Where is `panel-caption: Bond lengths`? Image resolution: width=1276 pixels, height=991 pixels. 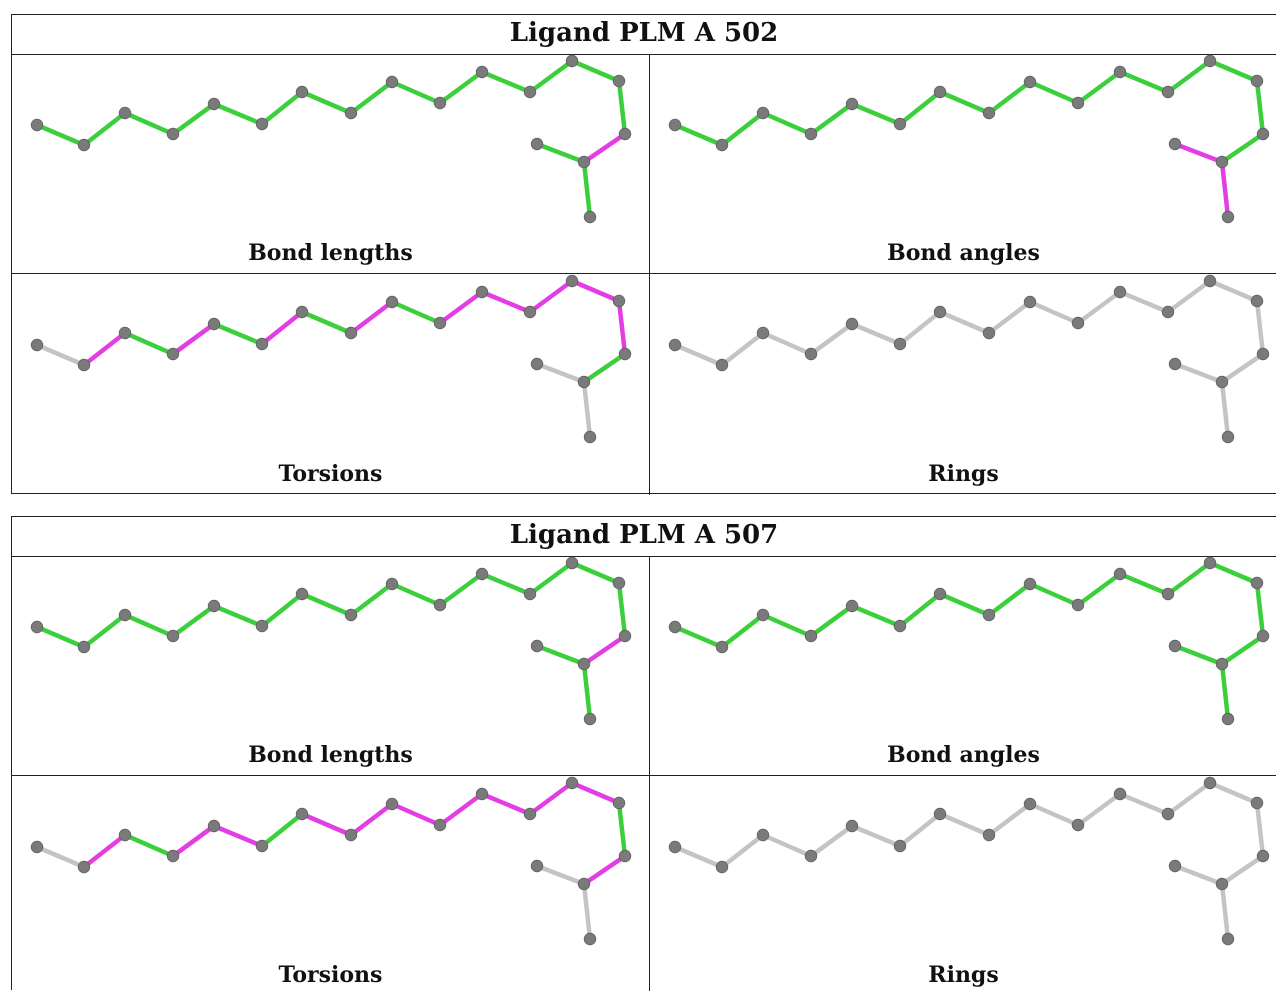
panel-caption: Bond lengths is located at coordinates (330, 755).